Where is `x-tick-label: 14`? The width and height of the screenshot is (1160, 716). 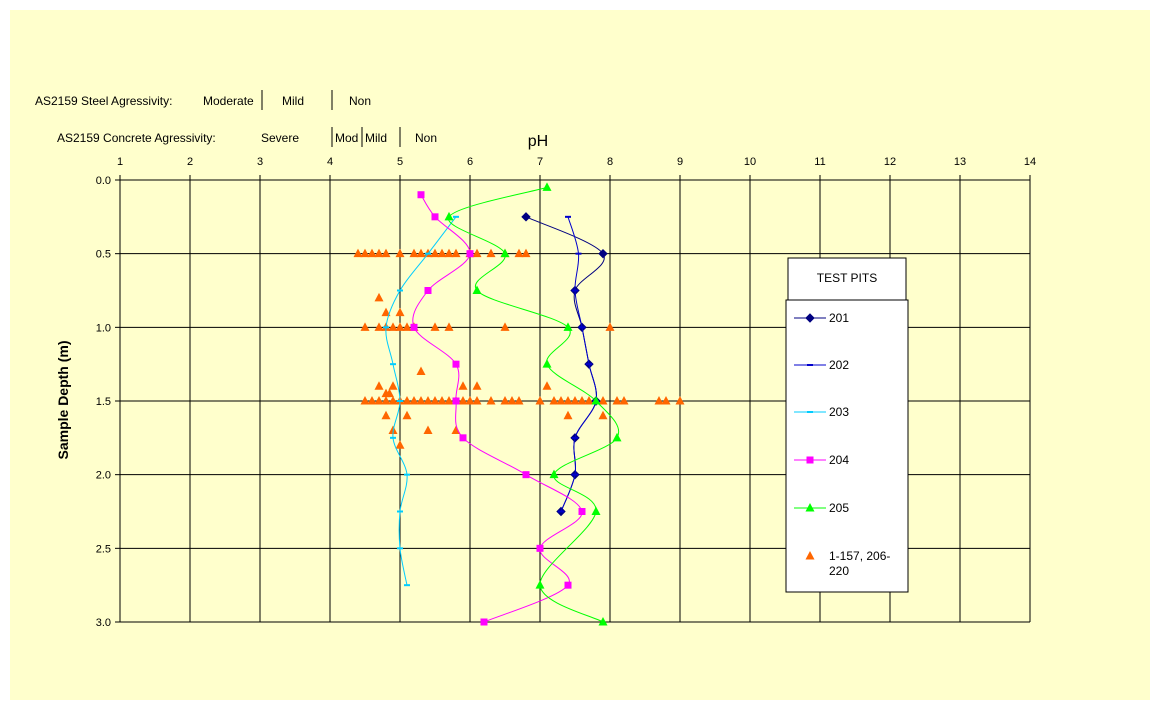 x-tick-label: 14 is located at coordinates (1030, 162).